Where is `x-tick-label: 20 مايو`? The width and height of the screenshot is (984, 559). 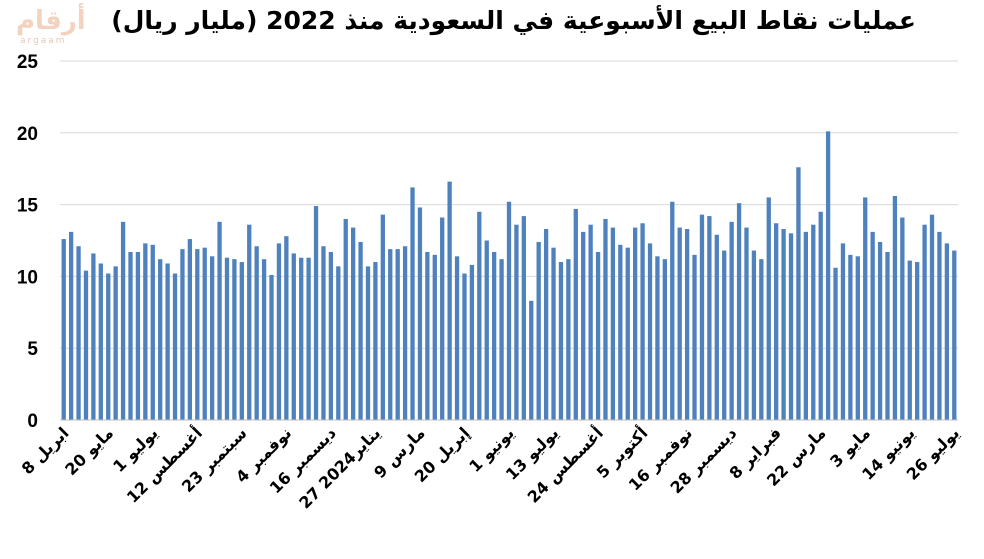
x-tick-label: 20 مايو is located at coordinates (89, 451).